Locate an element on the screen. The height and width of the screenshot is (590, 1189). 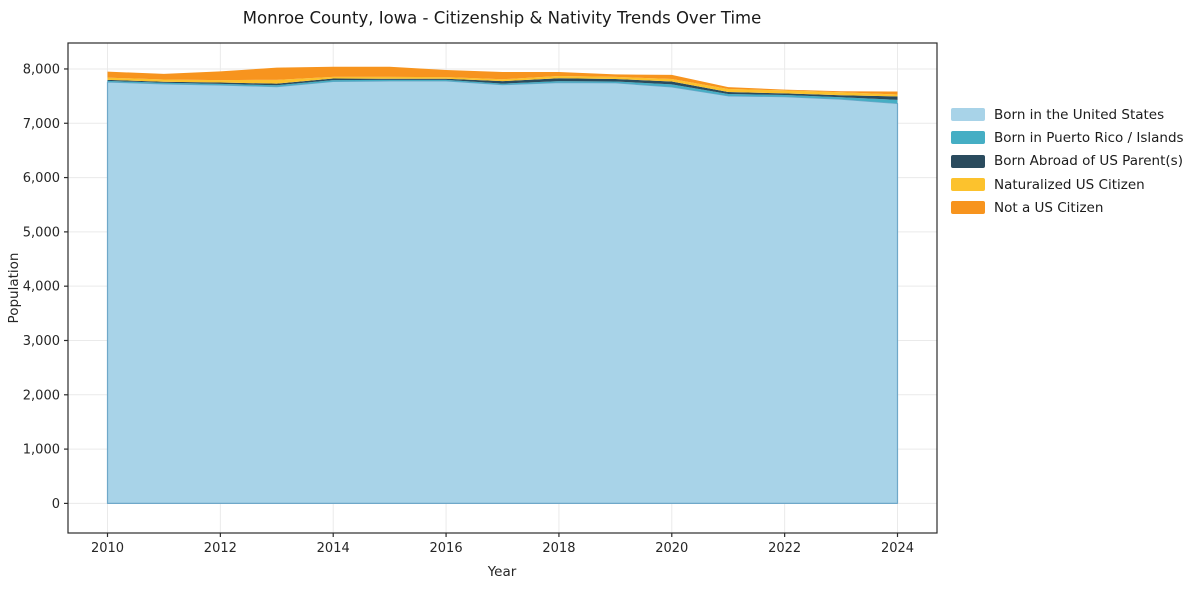
x-tick-label: 2024 is located at coordinates (897, 548).